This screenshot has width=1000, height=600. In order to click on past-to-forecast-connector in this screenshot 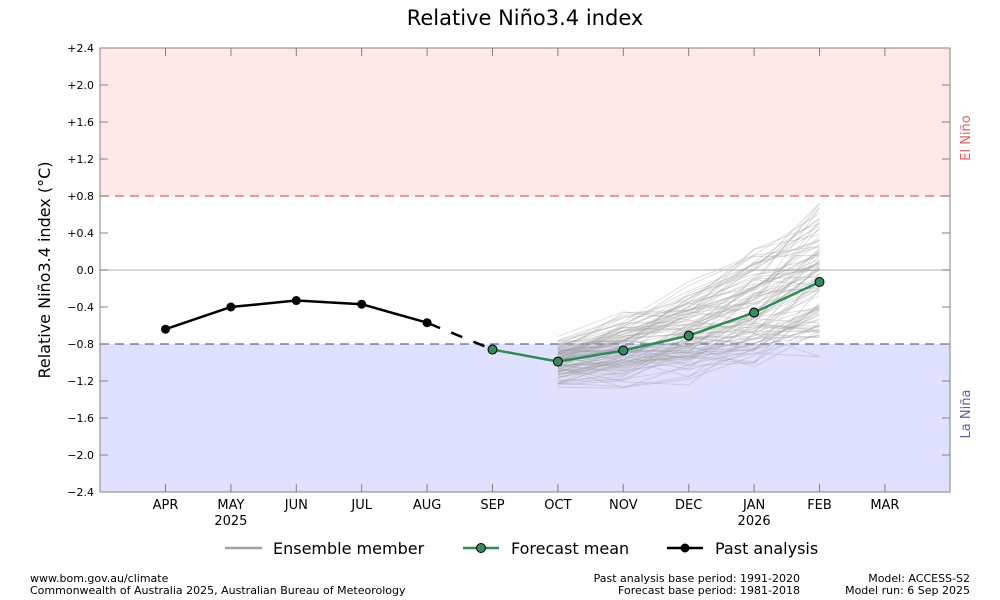, I will do `click(459, 336)`.